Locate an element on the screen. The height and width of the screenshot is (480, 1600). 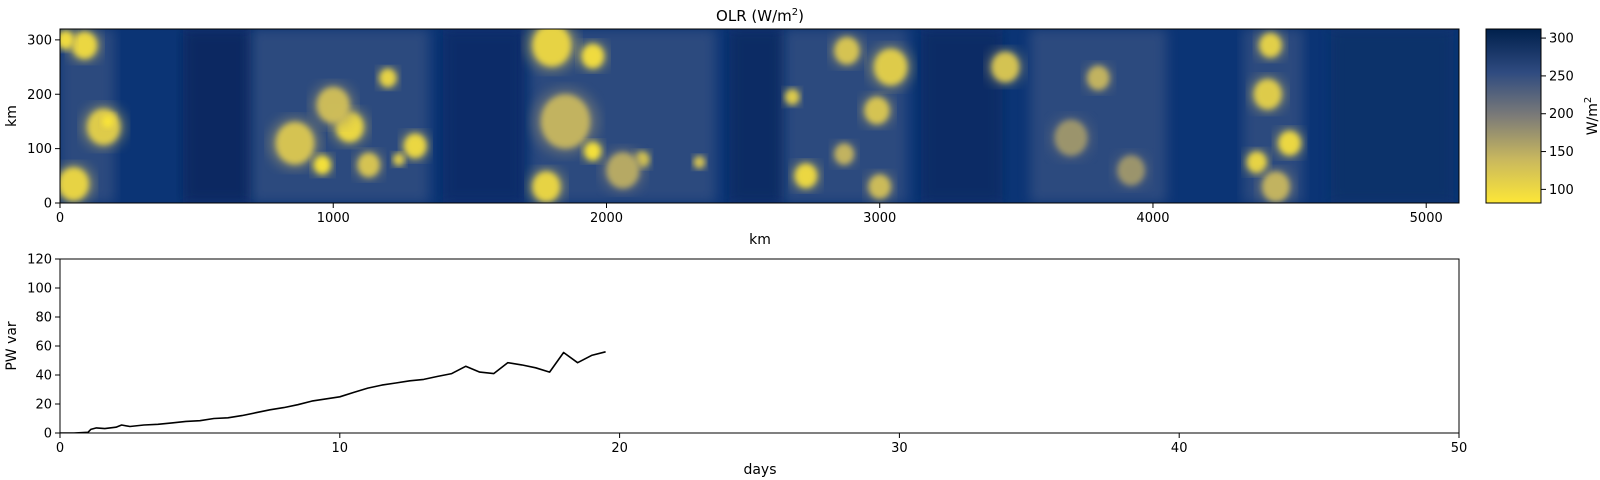
line-y-tick-label: 80 is located at coordinates (43, 318).